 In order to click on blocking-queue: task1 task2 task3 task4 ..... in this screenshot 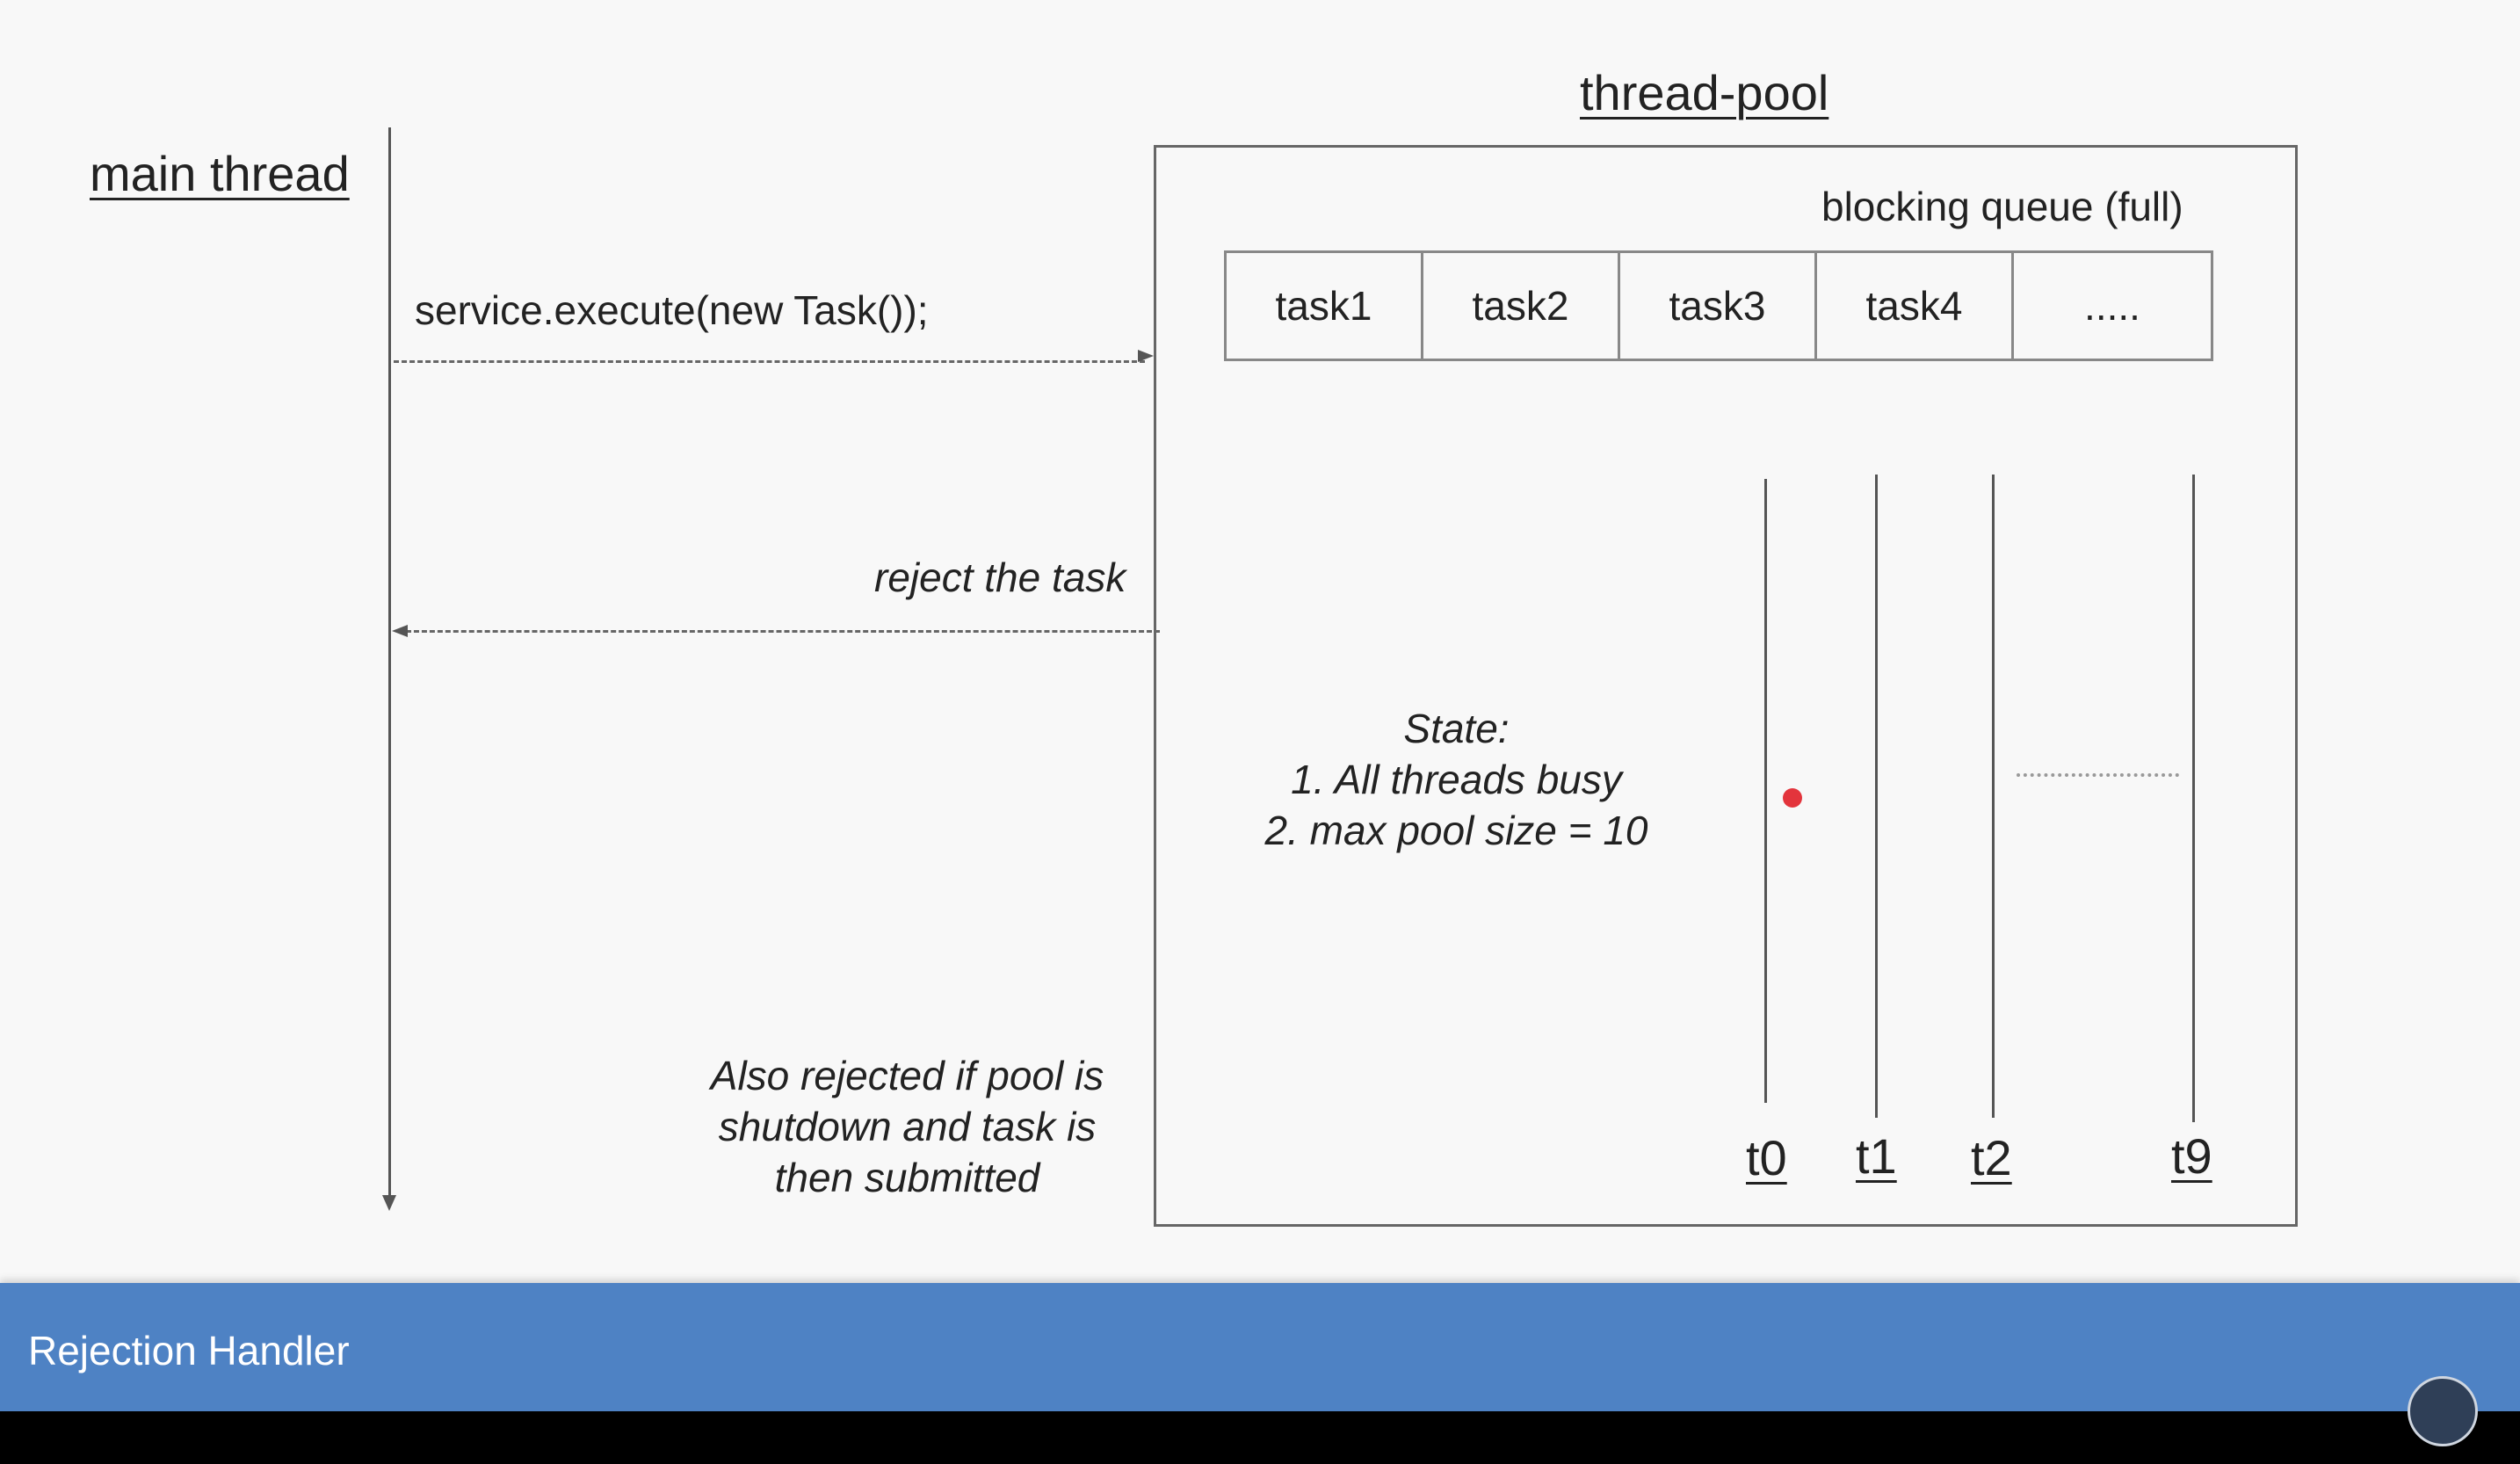, I will do `click(1718, 305)`.